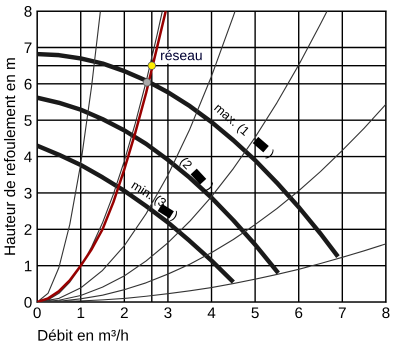 The image size is (395, 348). I want to click on y-axis-title: Hauteur de refoulement en m, so click(10, 156).